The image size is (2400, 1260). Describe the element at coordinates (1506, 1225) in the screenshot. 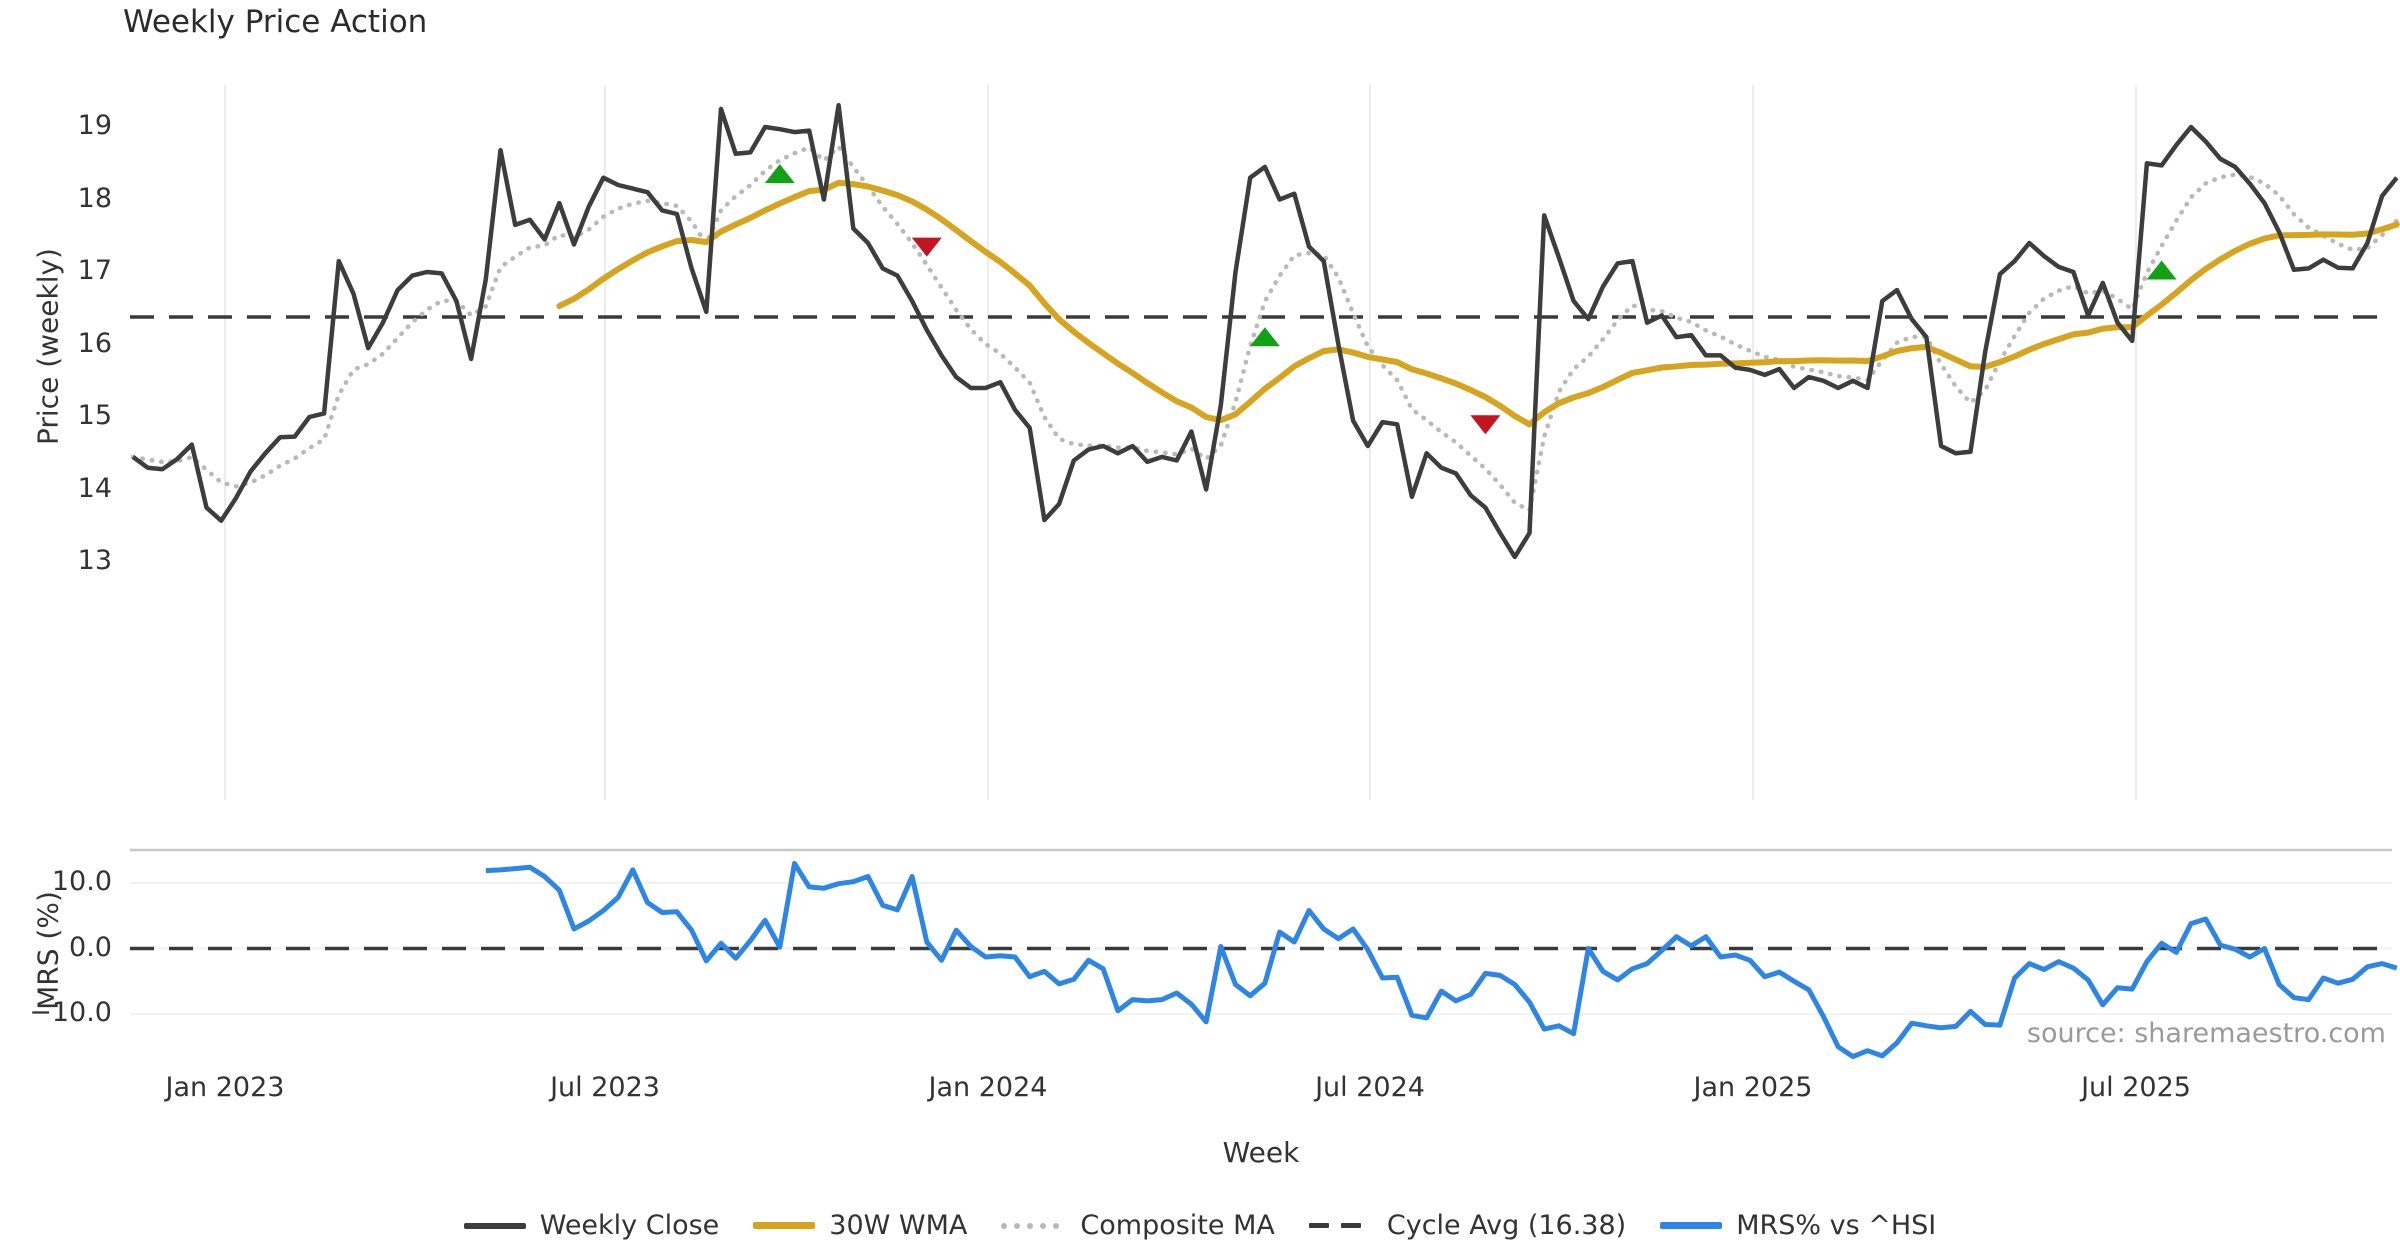

I see `legend-label: Cycle Avg (16.38)` at that location.